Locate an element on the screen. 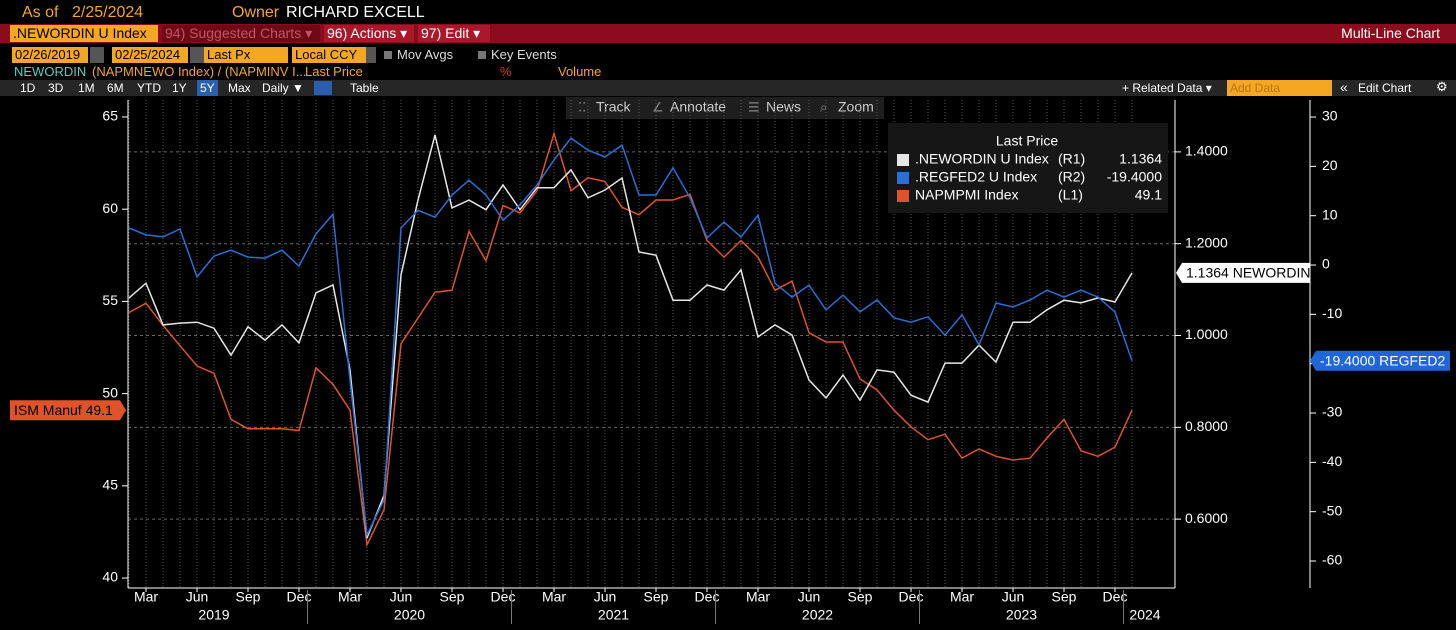 The image size is (1456, 630). owner: RICHARD EXCELL is located at coordinates (355, 12).